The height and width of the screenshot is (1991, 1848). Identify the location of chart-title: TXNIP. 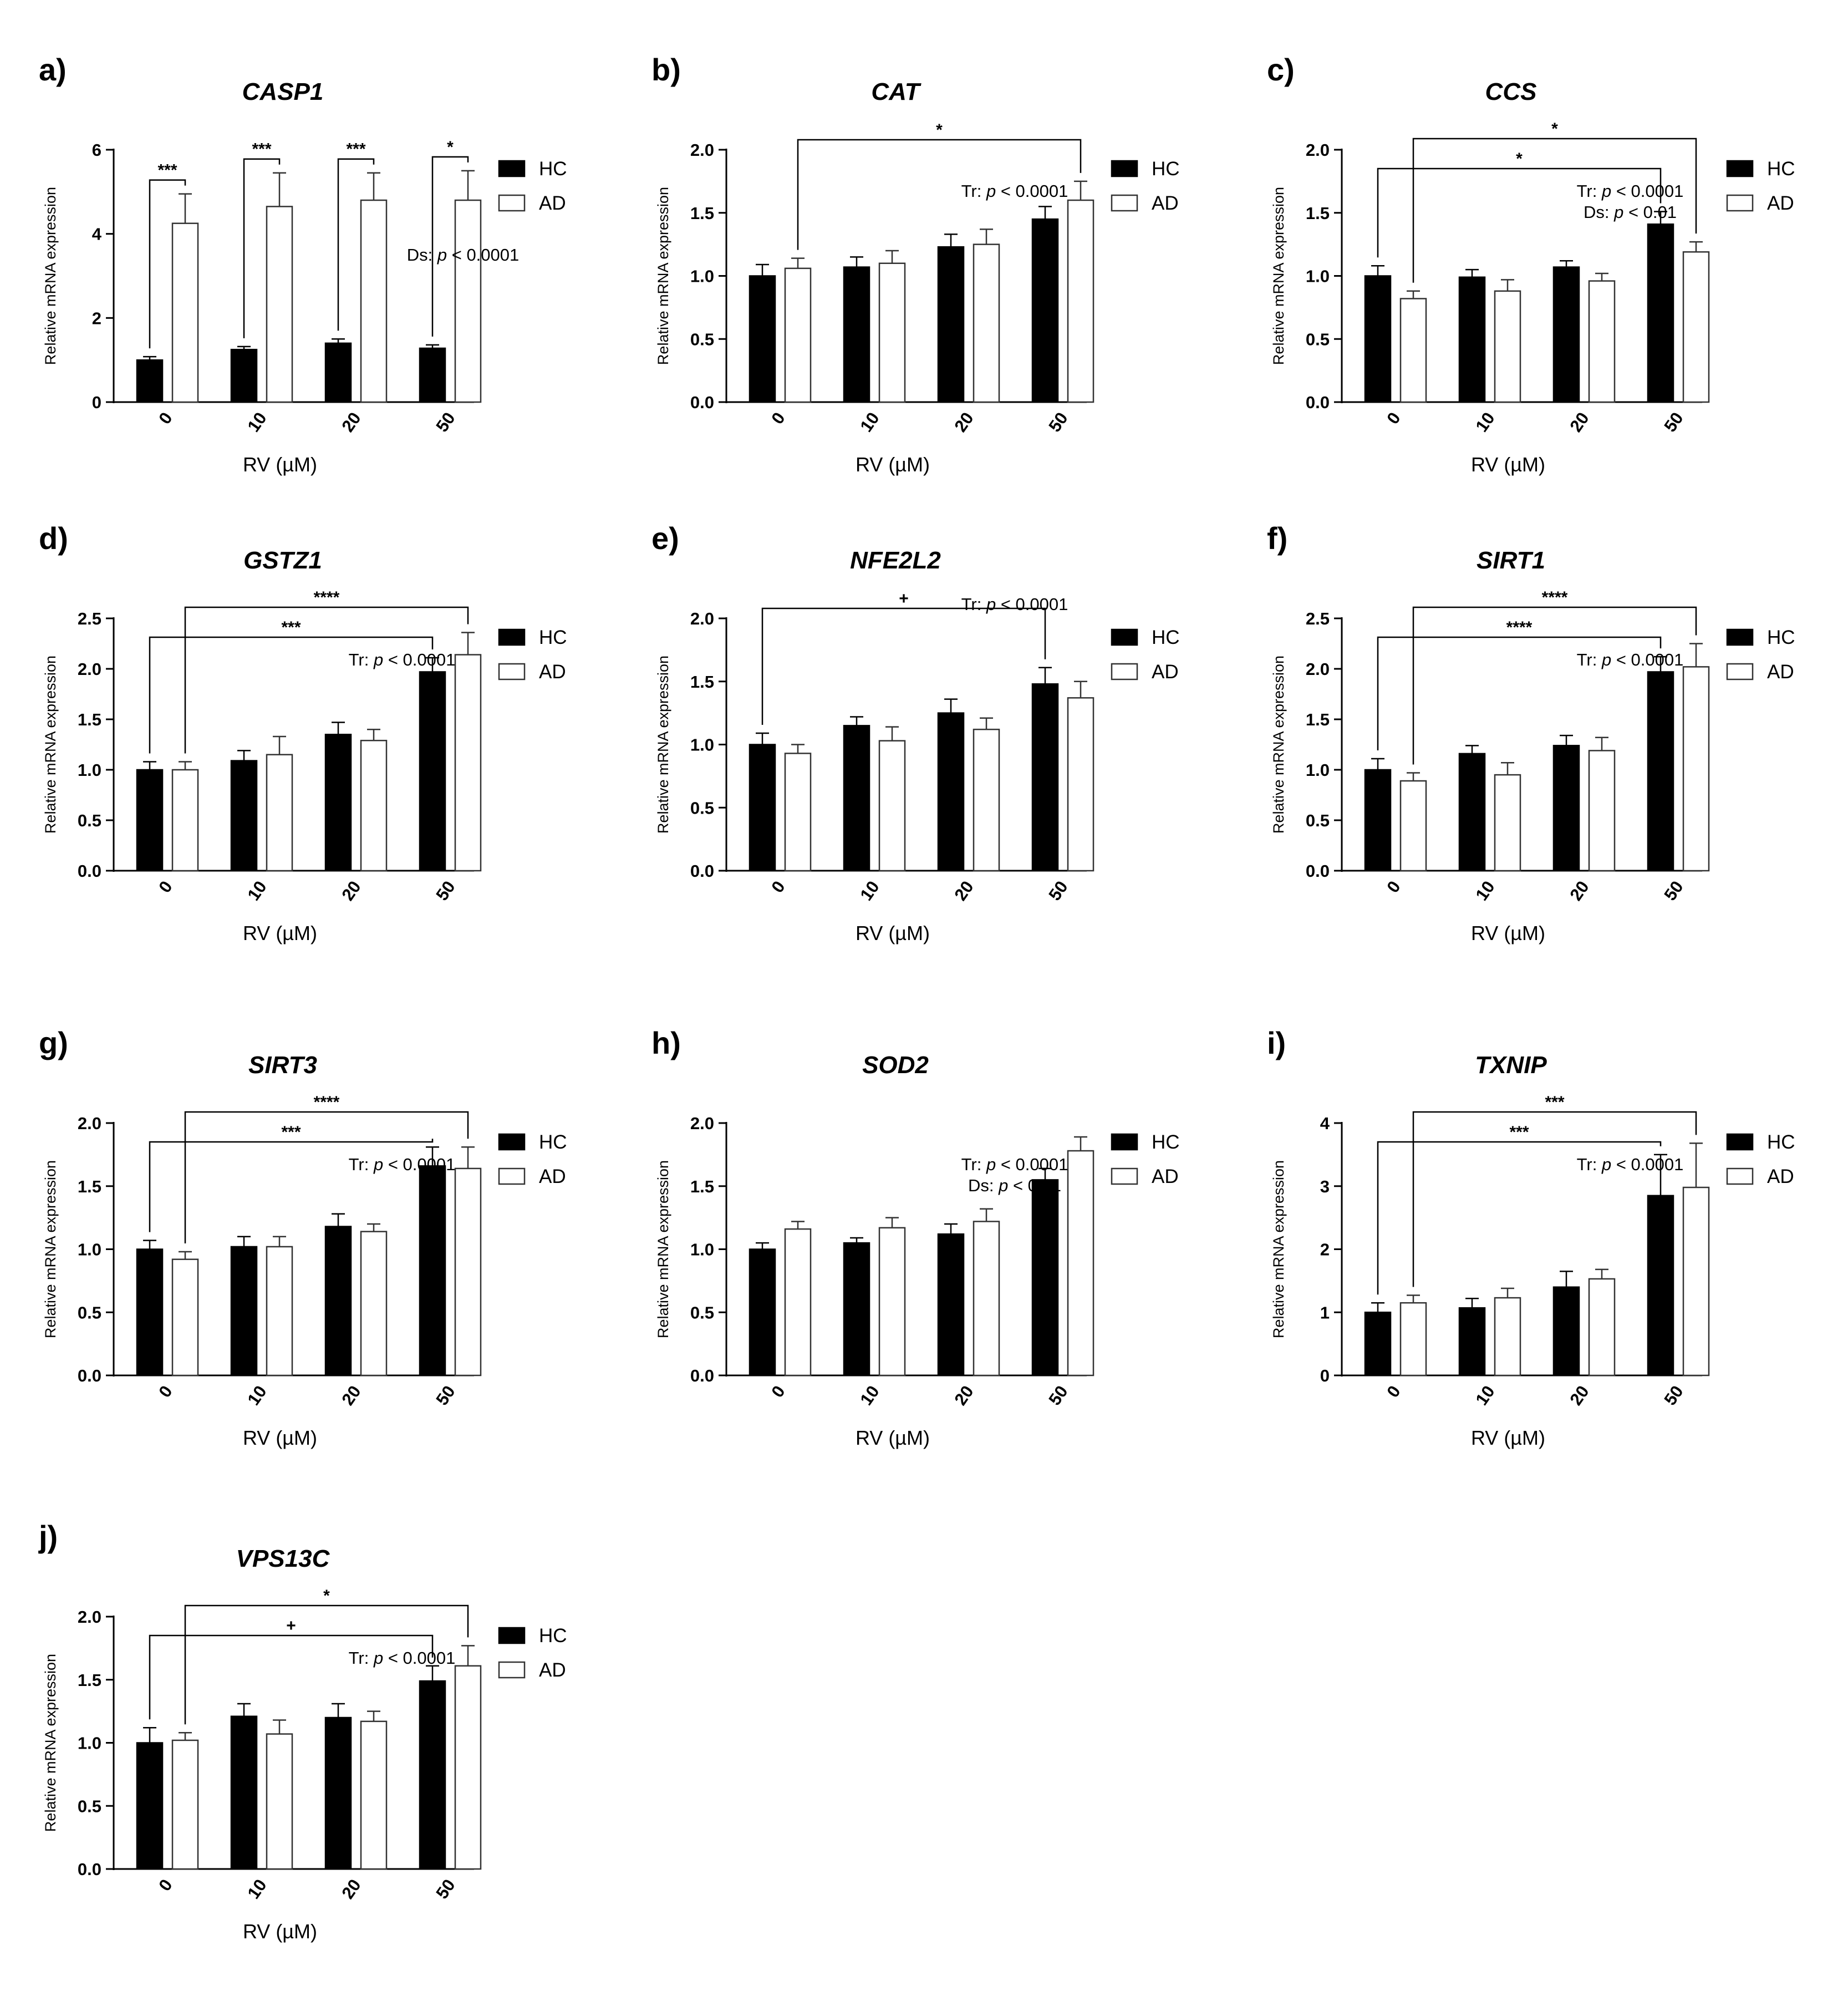
(1511, 1065).